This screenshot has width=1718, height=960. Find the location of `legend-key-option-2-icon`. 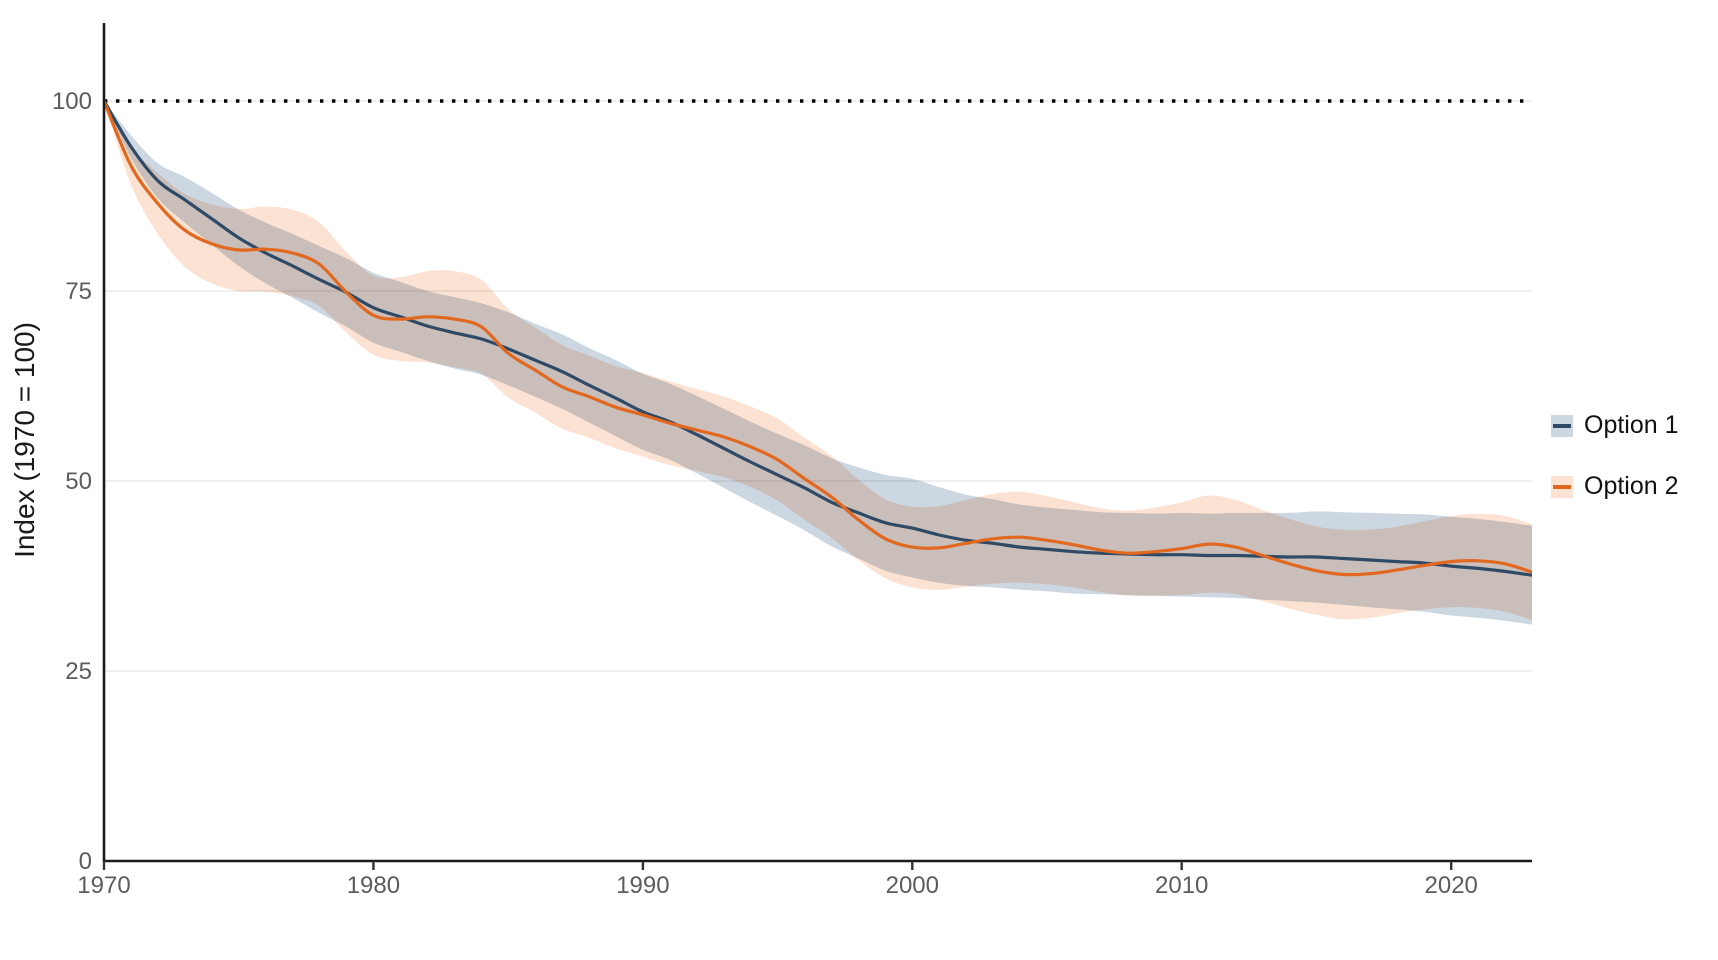

legend-key-option-2-icon is located at coordinates (1562, 486).